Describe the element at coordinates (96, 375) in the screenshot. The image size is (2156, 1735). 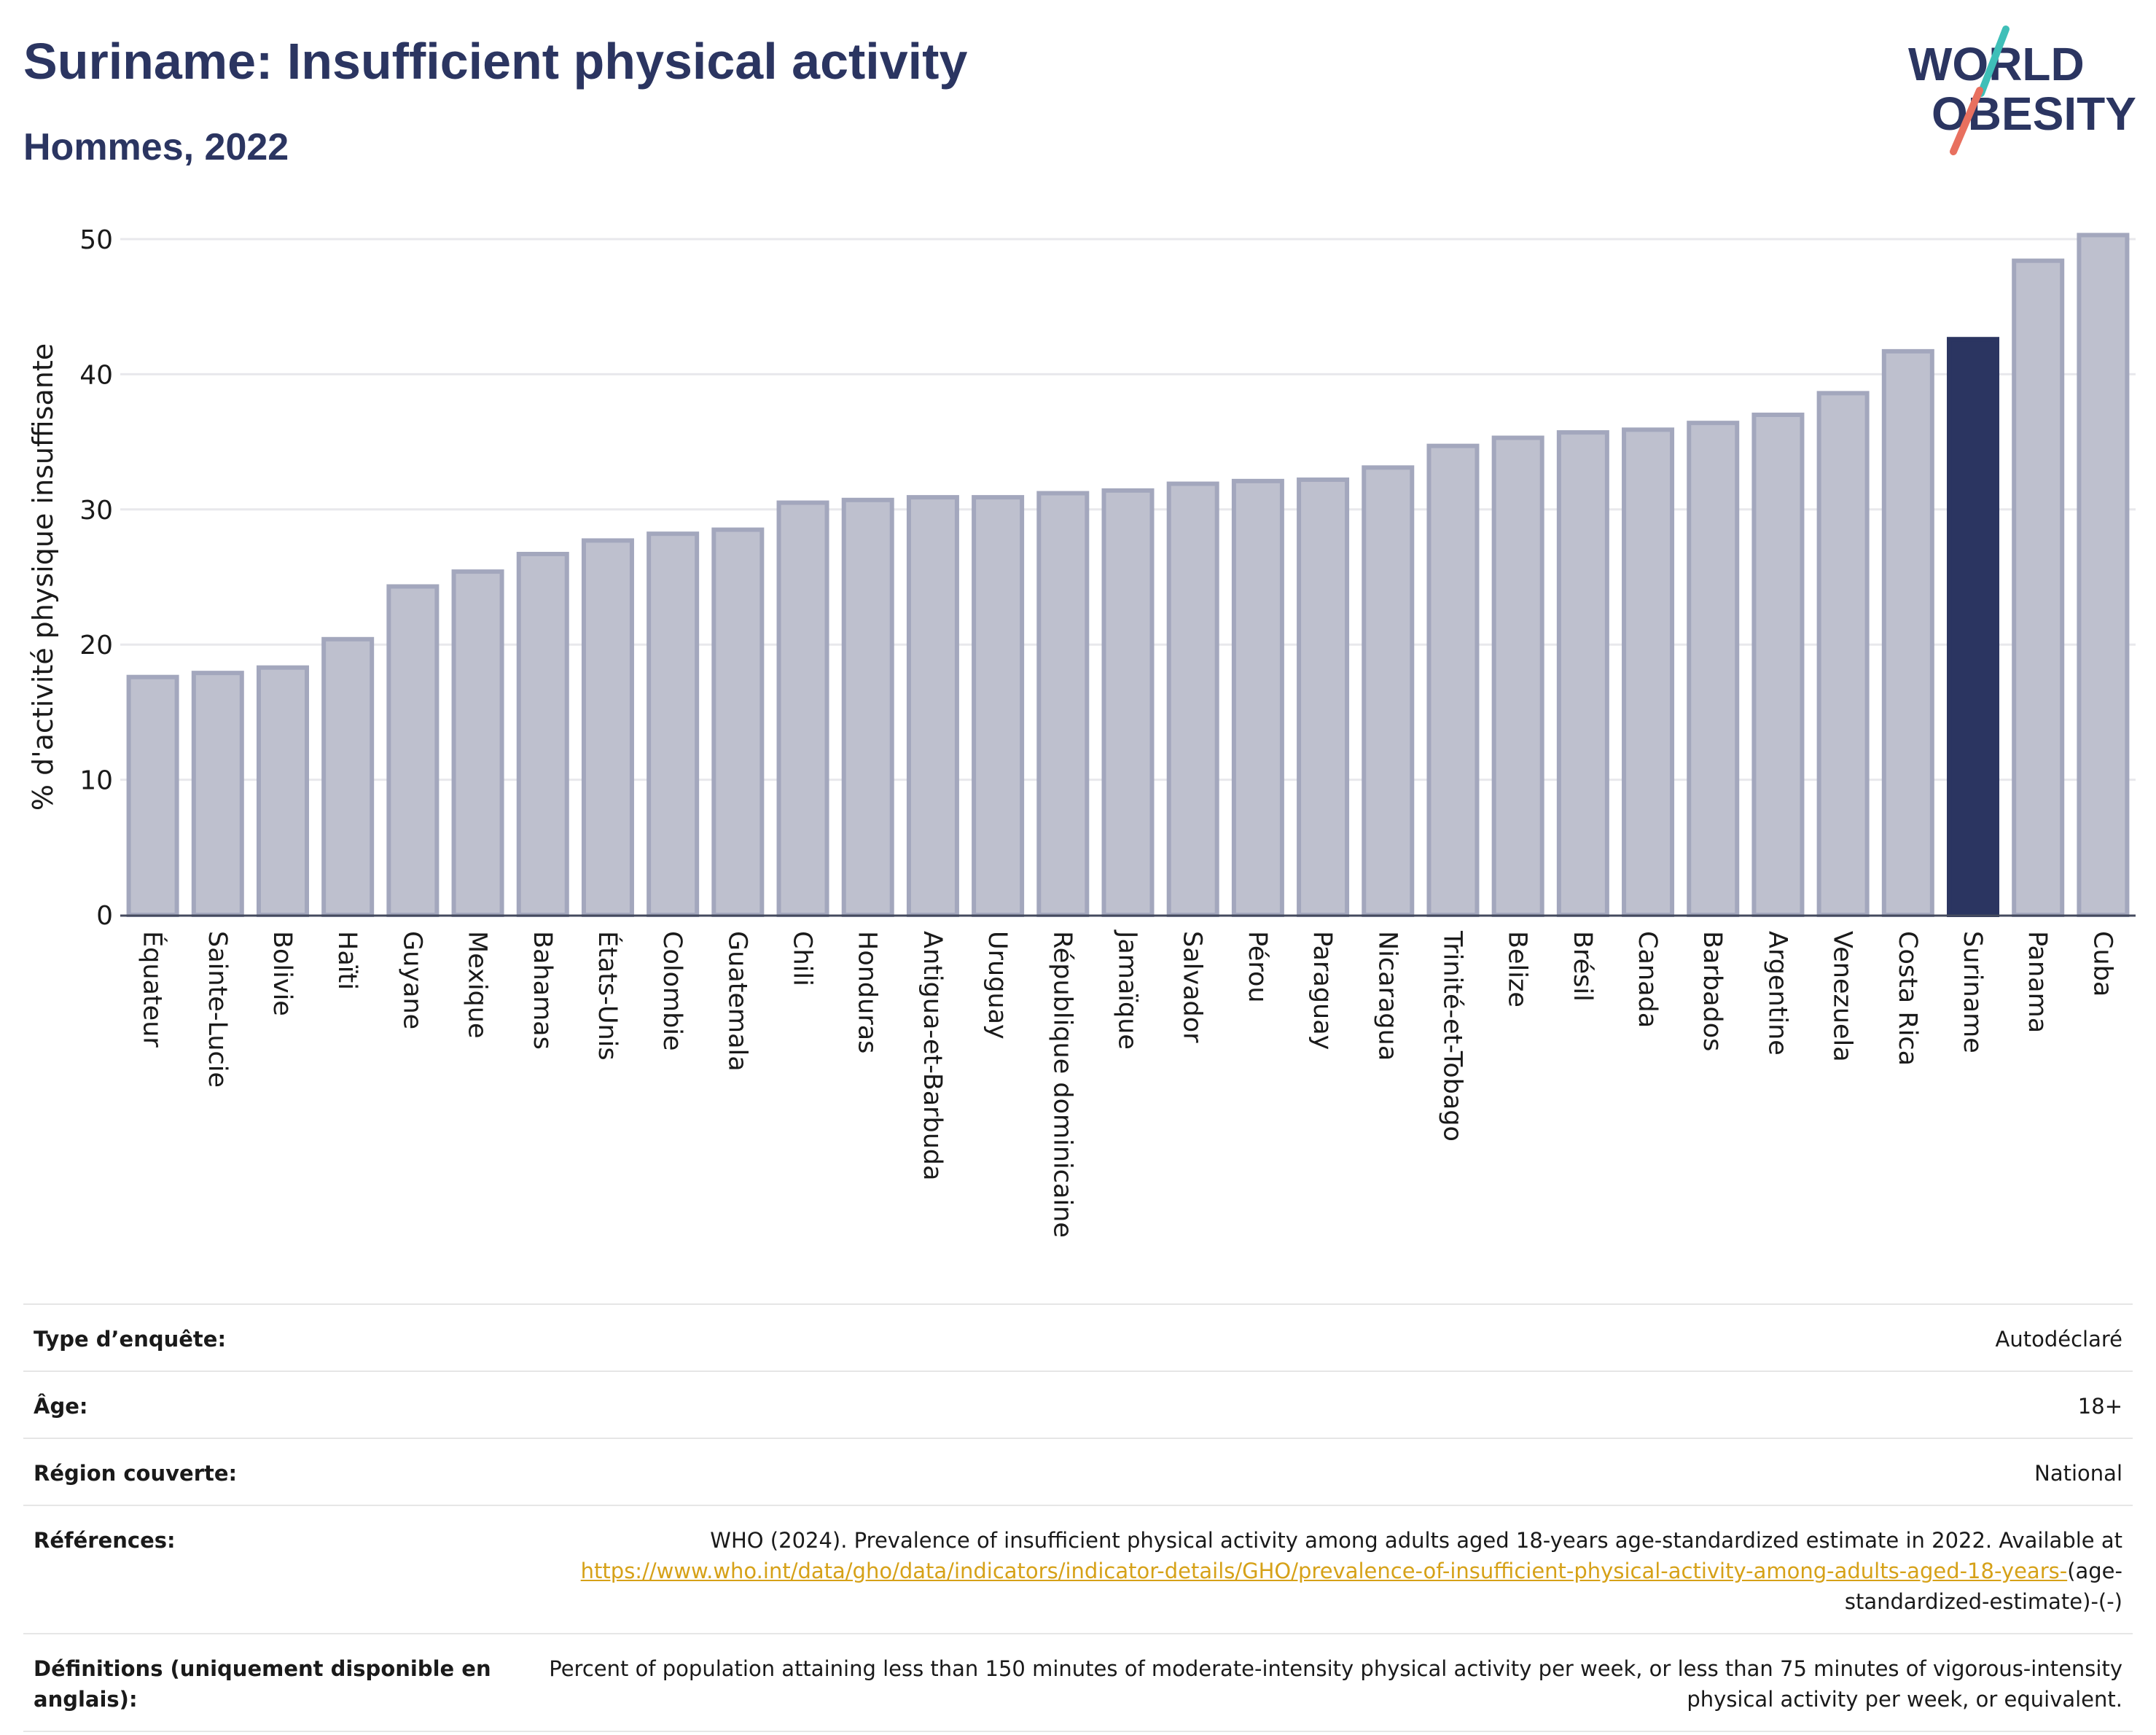
I see `y-tick-label: 40` at that location.